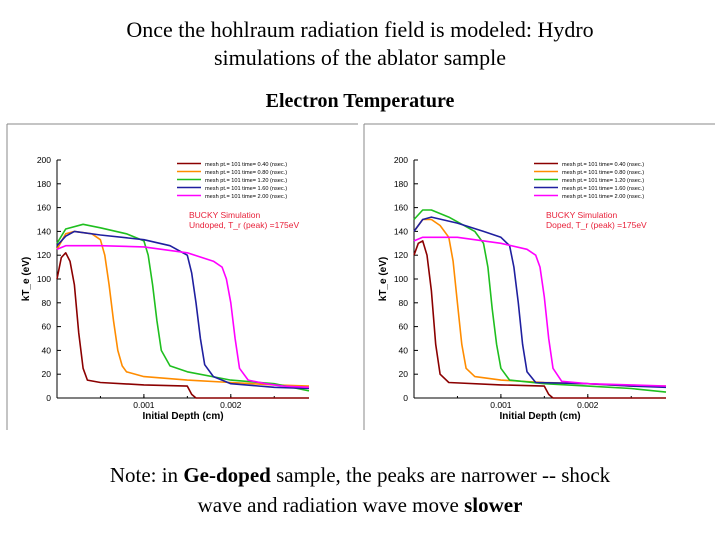  I want to click on chart-annotation-line-2: Doped, T_r (peak) =175eV, so click(596, 225).